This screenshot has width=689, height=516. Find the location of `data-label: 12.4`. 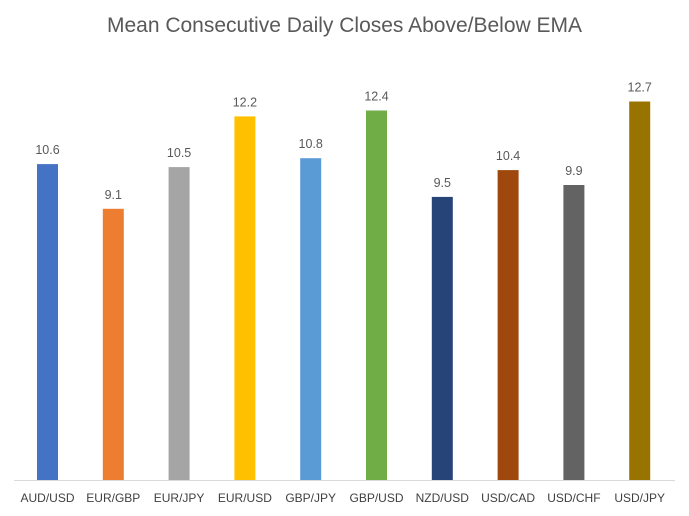

data-label: 12.4 is located at coordinates (376, 97).